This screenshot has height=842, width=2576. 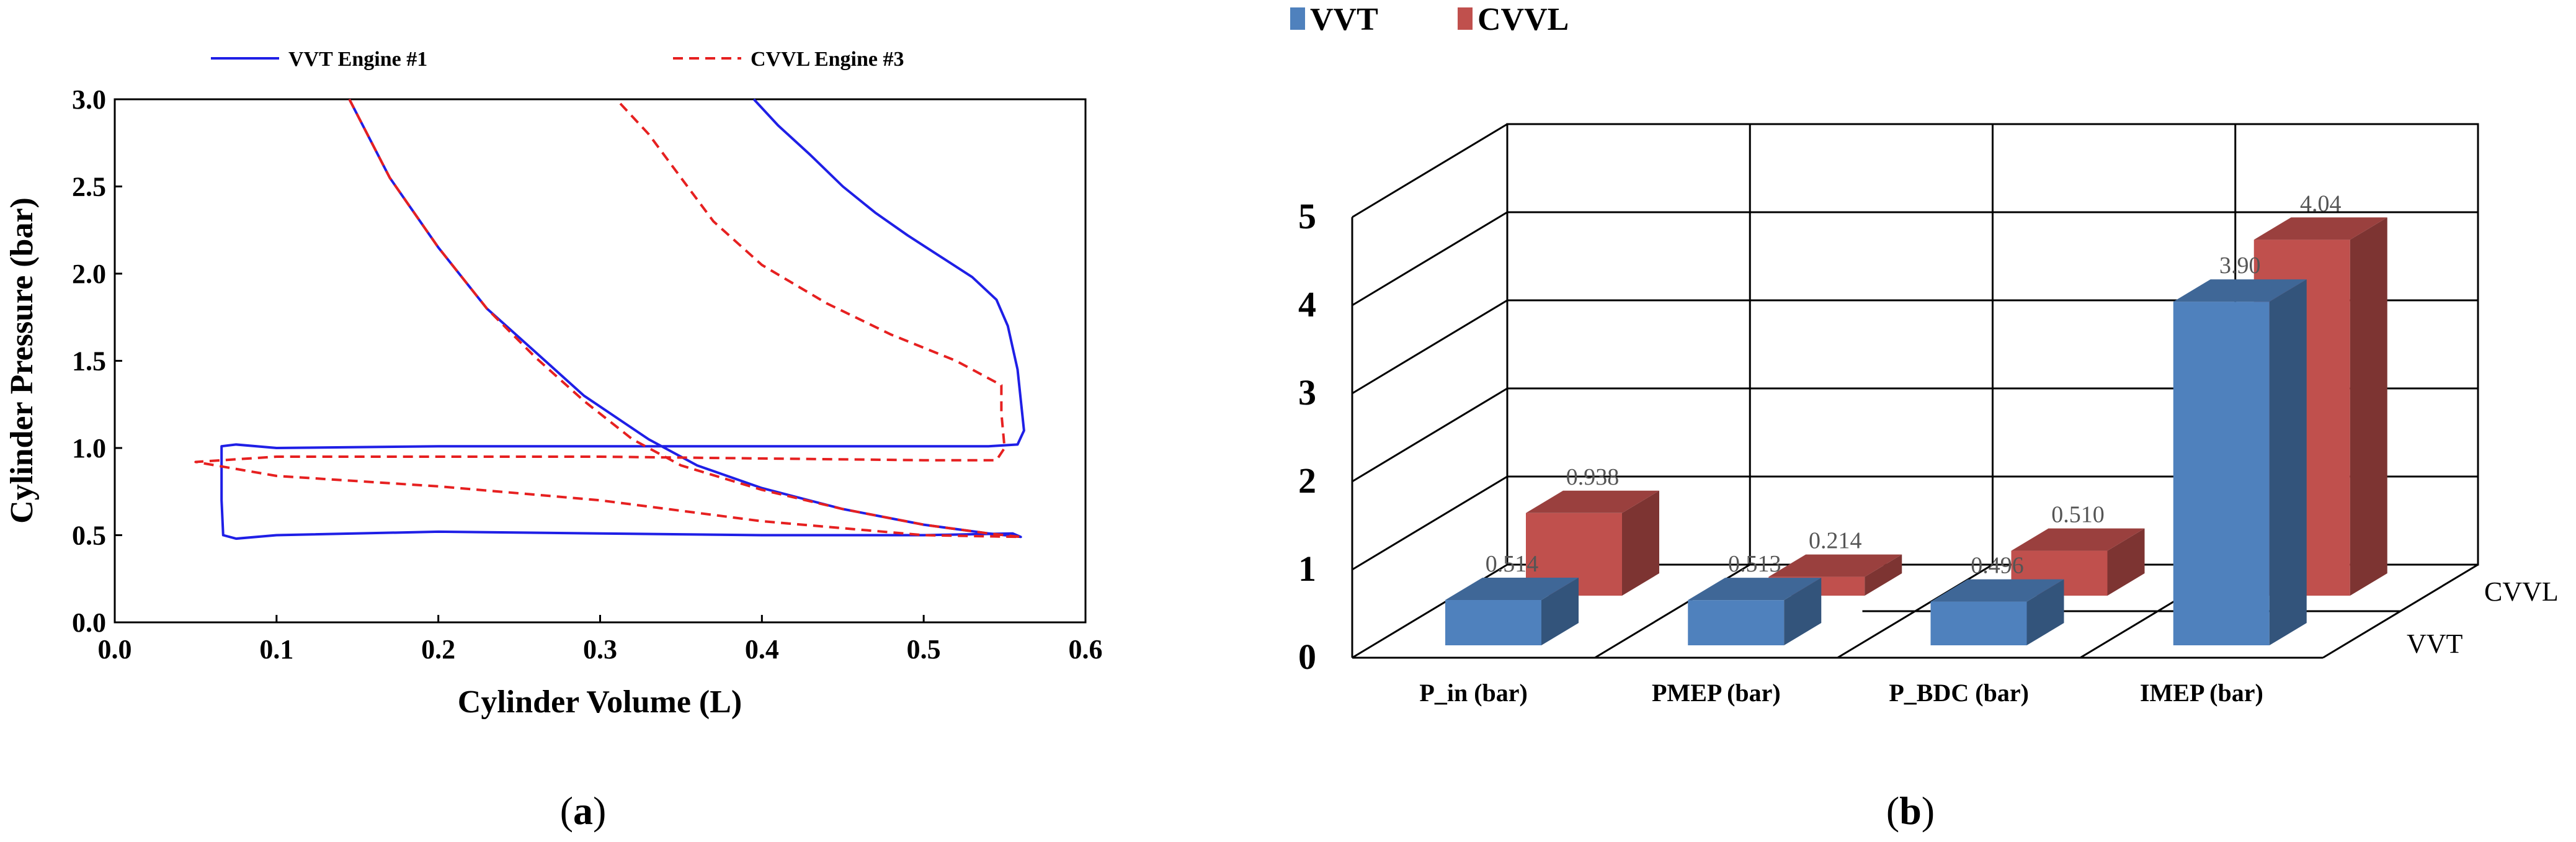 What do you see at coordinates (1512, 564) in the screenshot?
I see `vvt-bar-0-value-label: 0.514` at bounding box center [1512, 564].